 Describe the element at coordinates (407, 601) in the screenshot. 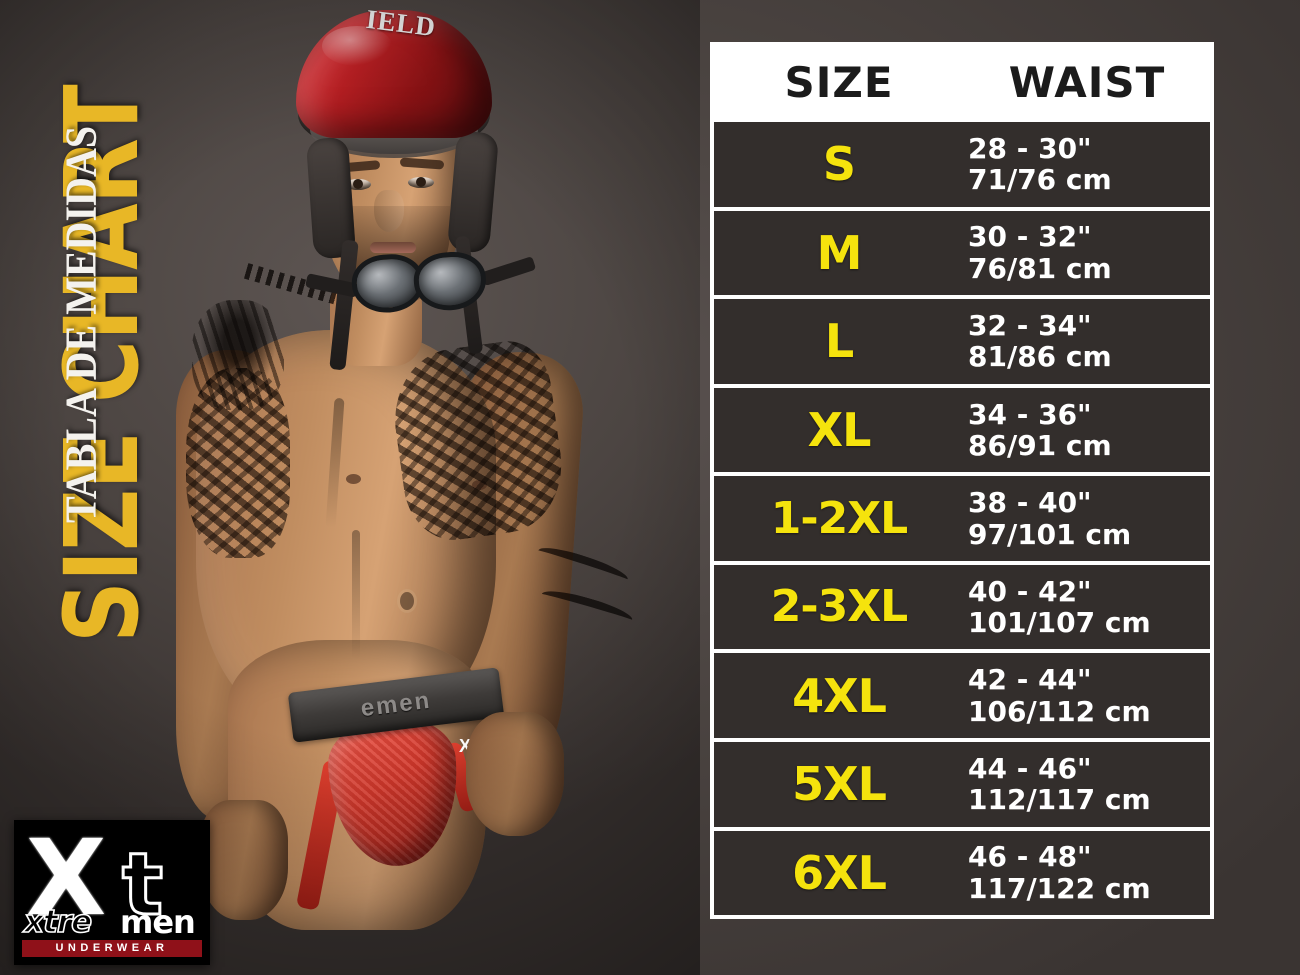

I see `navel-piercing` at that location.